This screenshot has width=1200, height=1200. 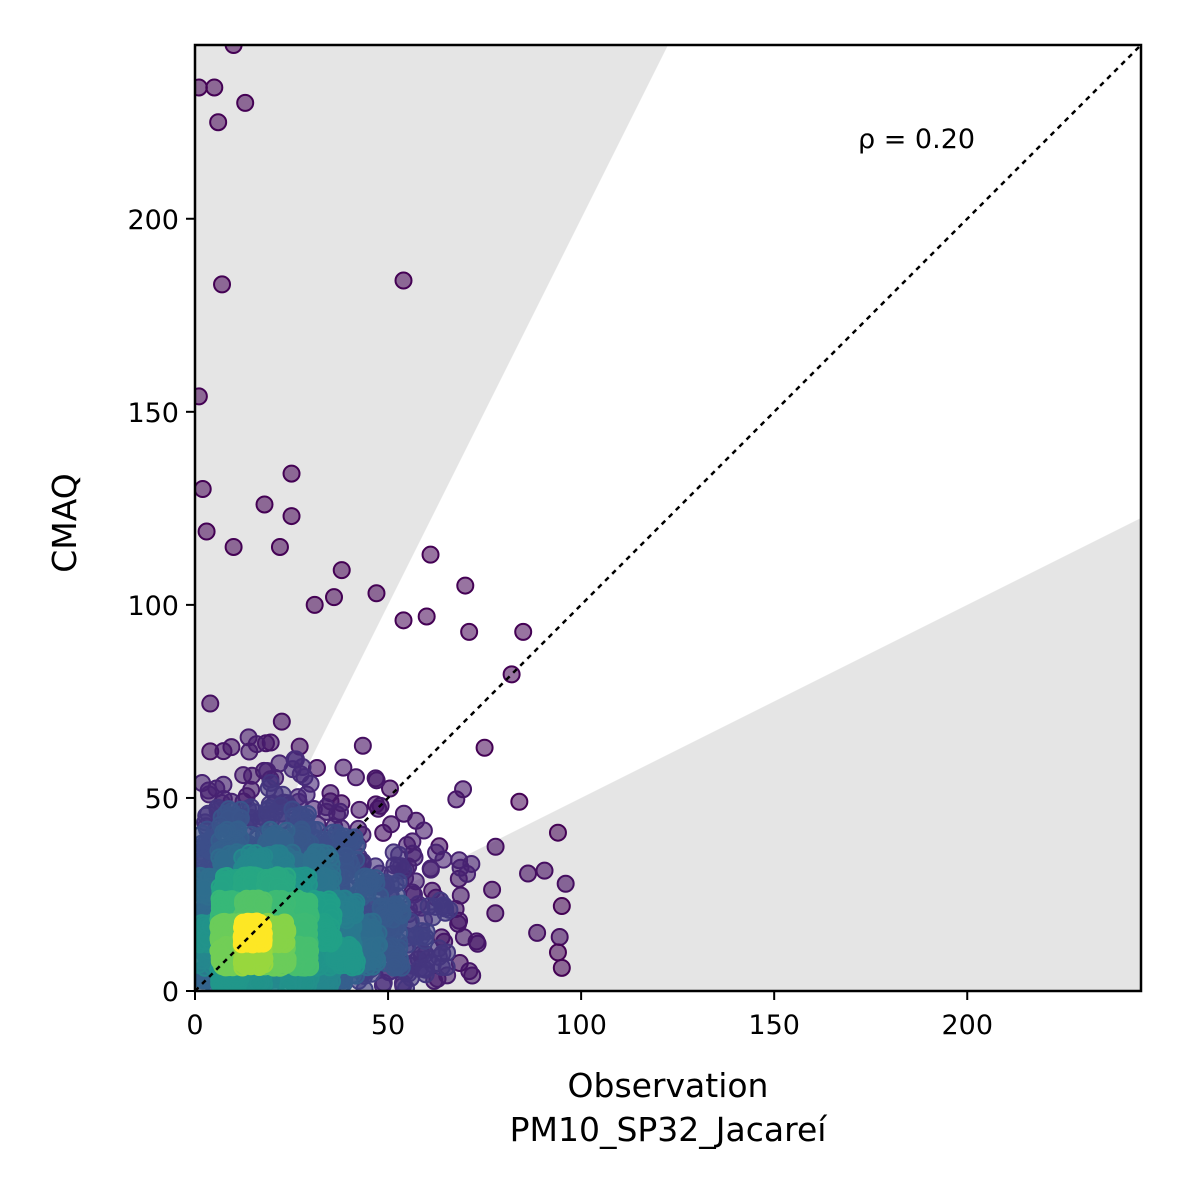 I want to click on y-axis-ticks: 0 50 100 150 200, so click(x=161, y=606).